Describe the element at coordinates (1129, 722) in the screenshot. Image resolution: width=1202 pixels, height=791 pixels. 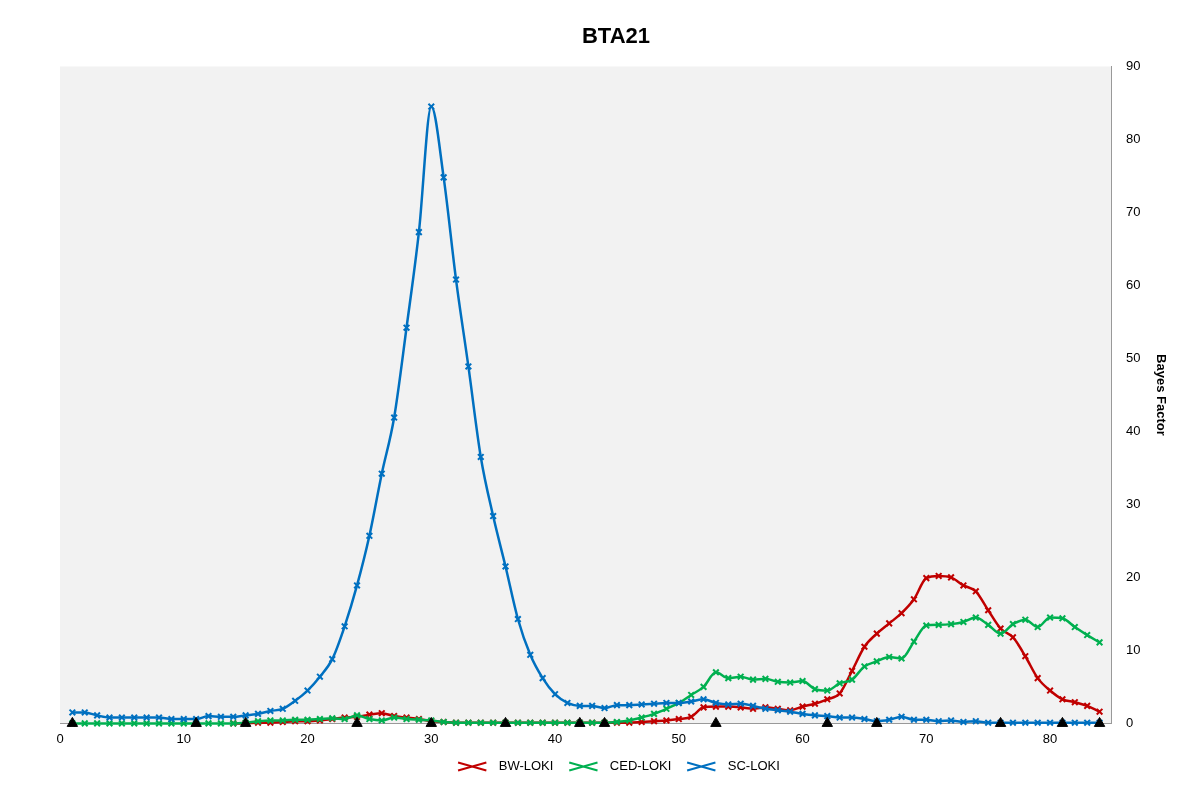
I see `y2-tick-label: 0` at that location.